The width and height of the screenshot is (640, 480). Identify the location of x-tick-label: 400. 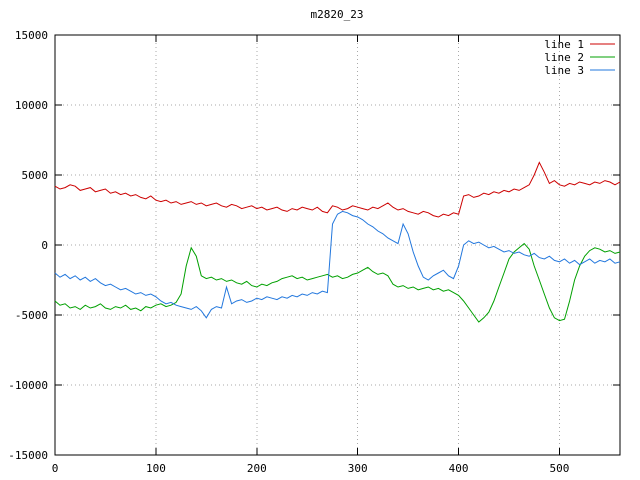
(459, 468).